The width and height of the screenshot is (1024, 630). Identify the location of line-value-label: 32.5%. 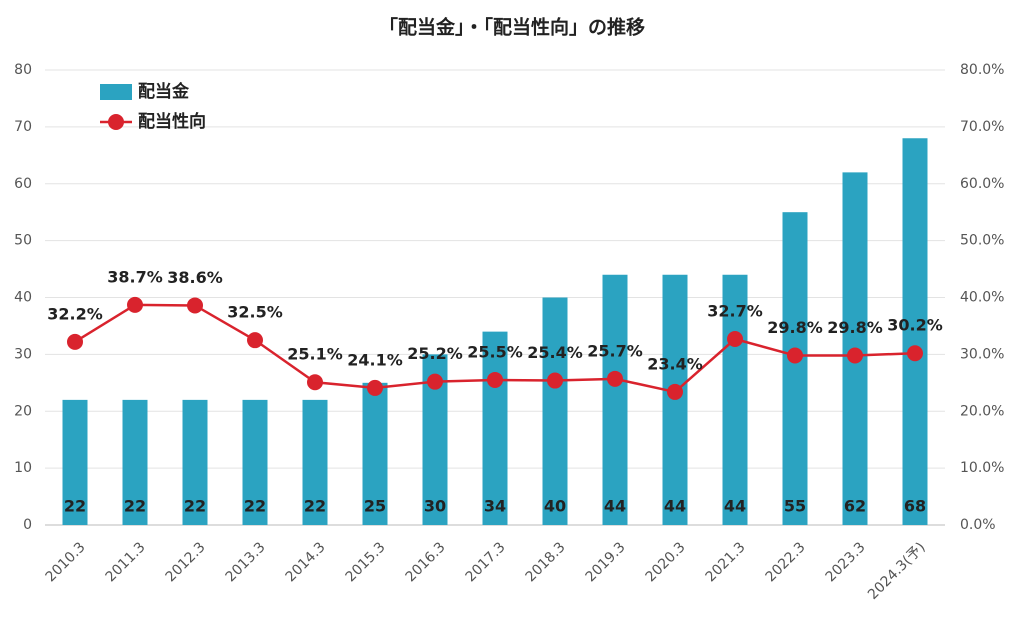
(255, 312).